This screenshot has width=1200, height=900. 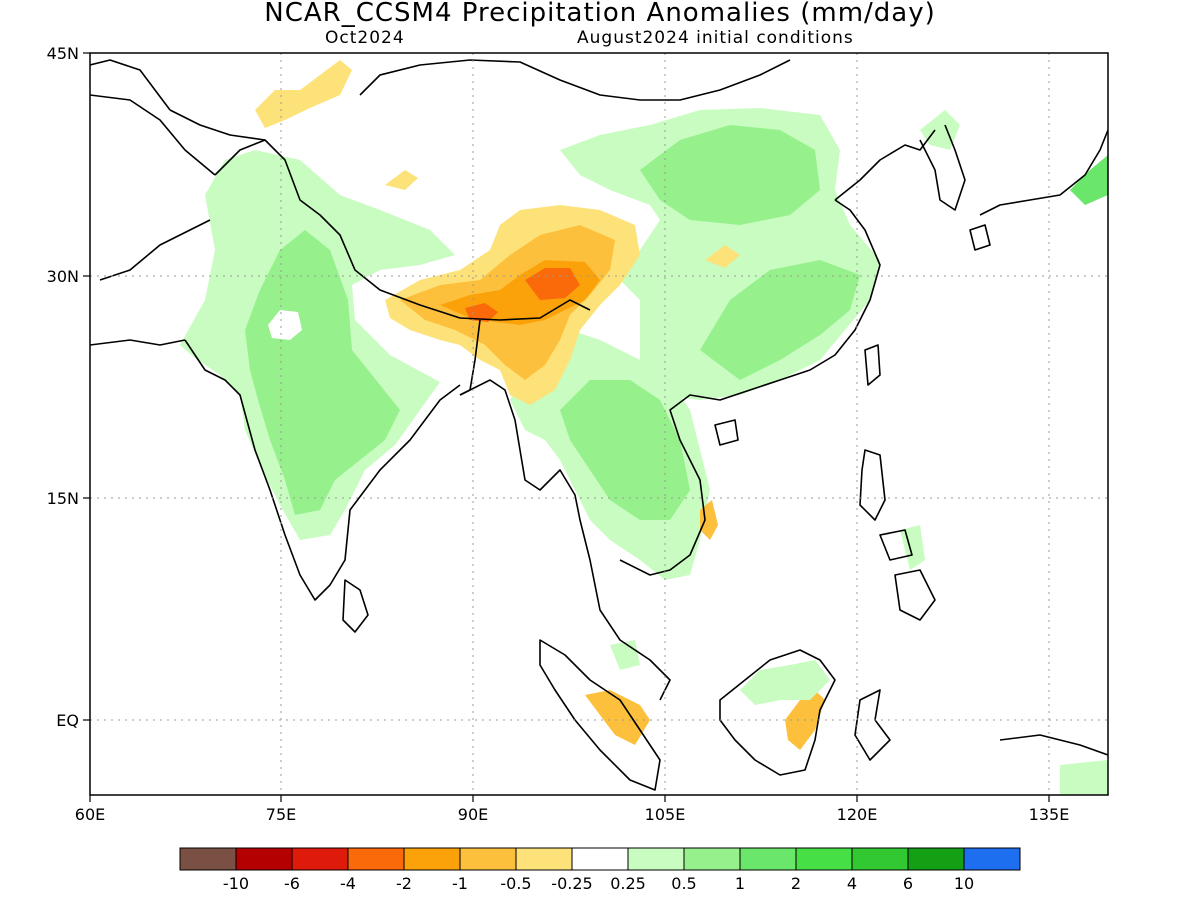 What do you see at coordinates (303, 94) in the screenshot?
I see `dry-region-central-asia` at bounding box center [303, 94].